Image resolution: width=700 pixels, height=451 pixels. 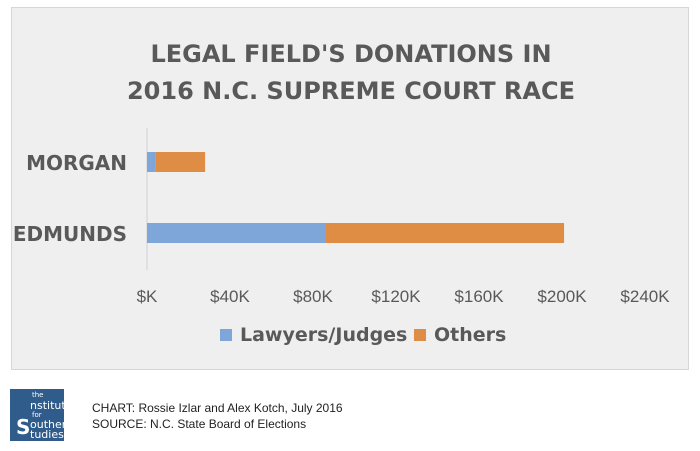 What do you see at coordinates (323, 335) in the screenshot?
I see `legend-label-lawyers-judges: Lawyers/Judges` at bounding box center [323, 335].